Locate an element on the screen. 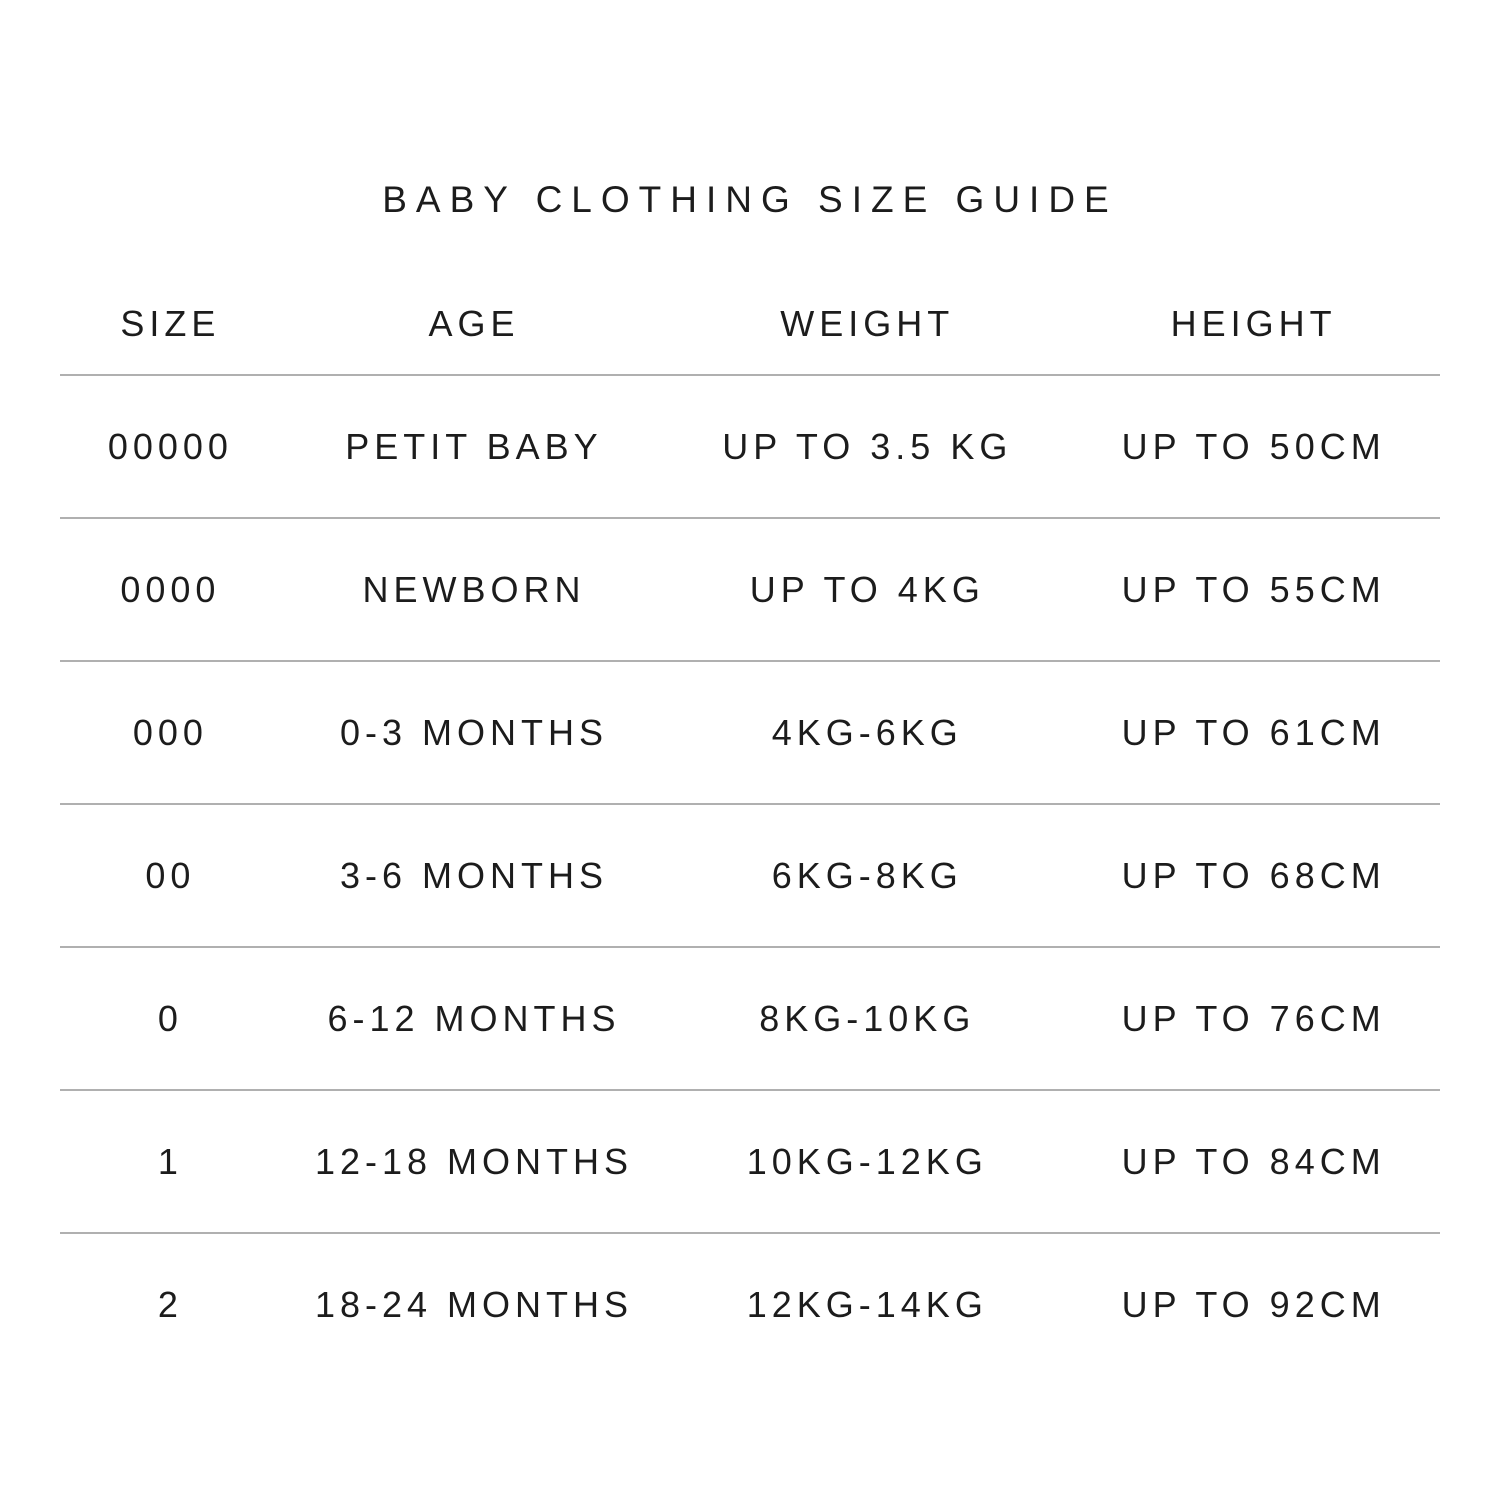 The image size is (1500, 1500). age-cell: 6-12 MONTHS is located at coordinates (474, 1018).